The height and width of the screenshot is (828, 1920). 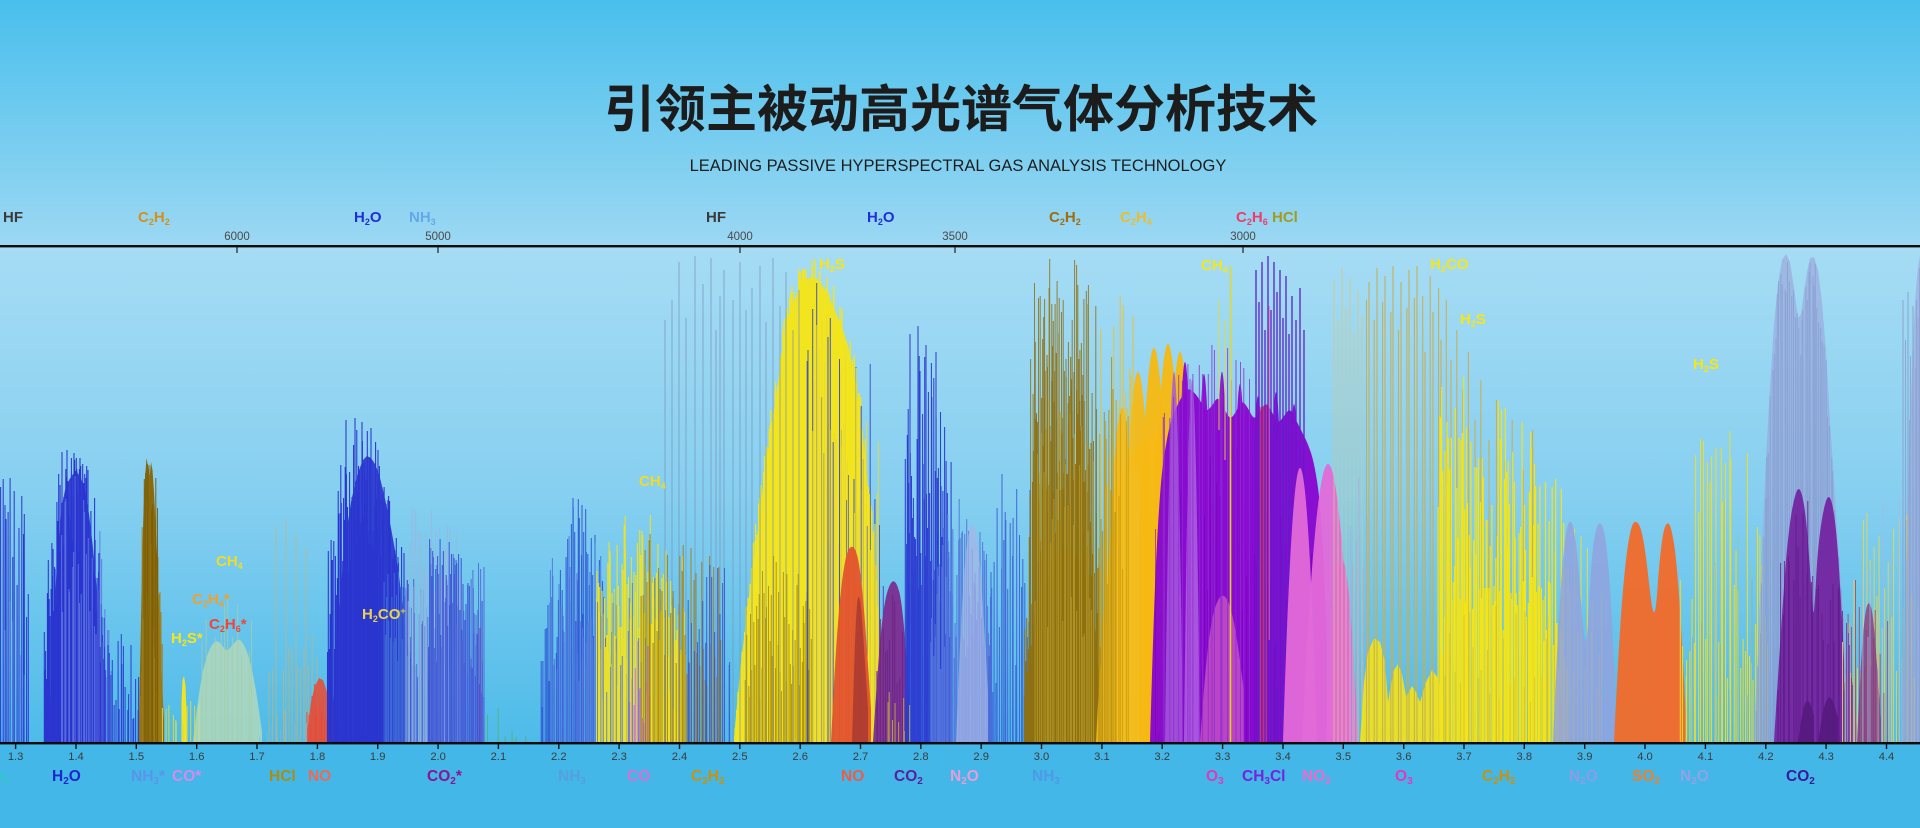 I want to click on svg-text: 3.9, so click(x=1585, y=757).